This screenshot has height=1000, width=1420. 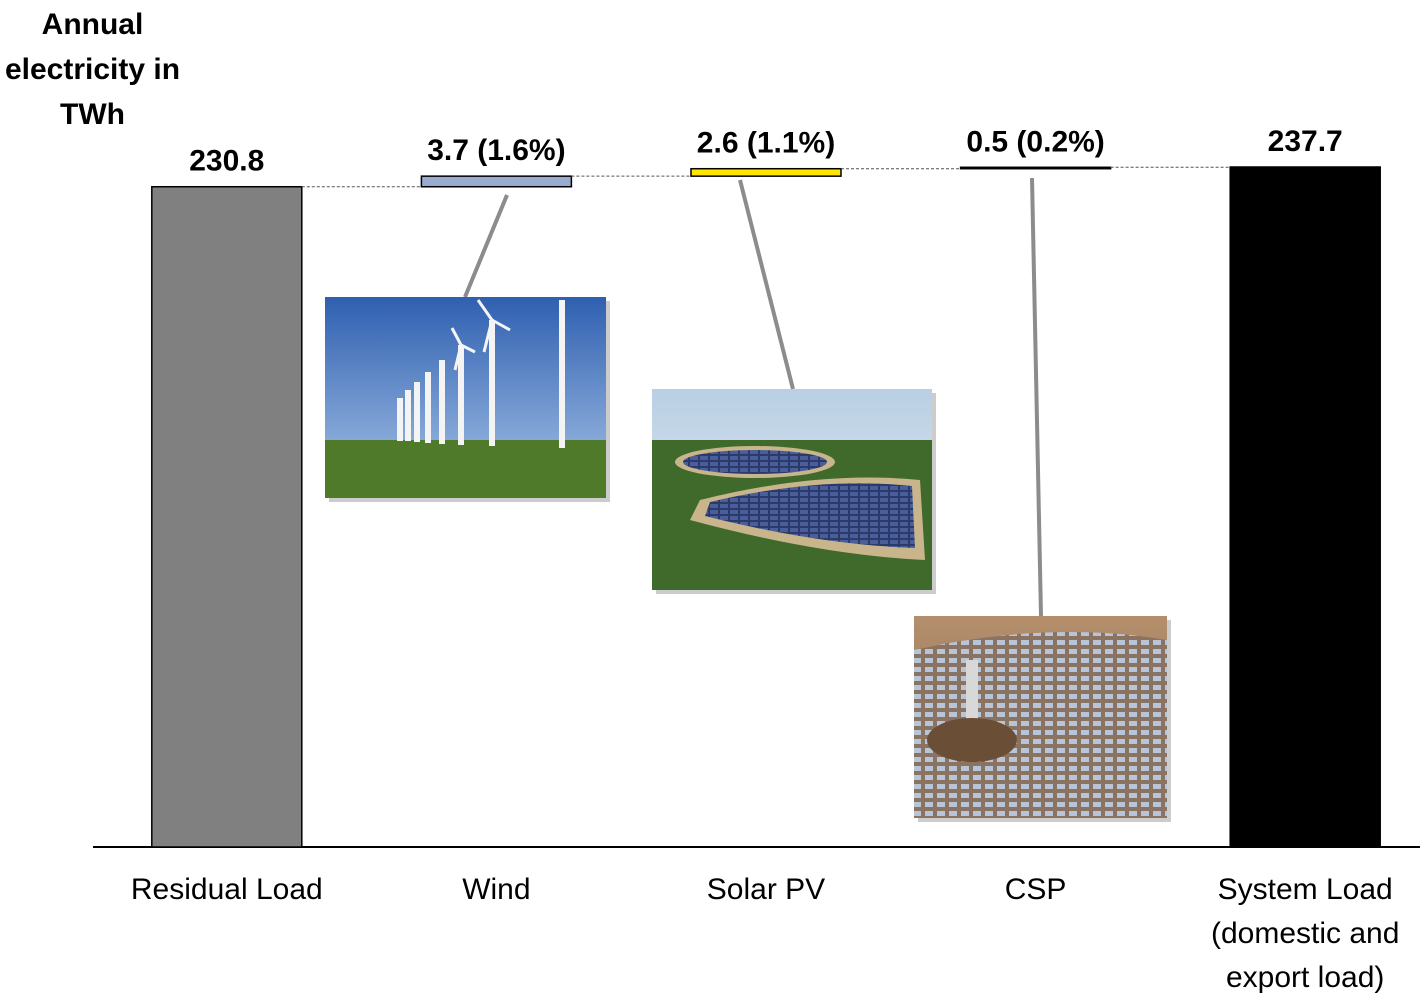 I want to click on category-label: CSP, so click(x=1035, y=889).